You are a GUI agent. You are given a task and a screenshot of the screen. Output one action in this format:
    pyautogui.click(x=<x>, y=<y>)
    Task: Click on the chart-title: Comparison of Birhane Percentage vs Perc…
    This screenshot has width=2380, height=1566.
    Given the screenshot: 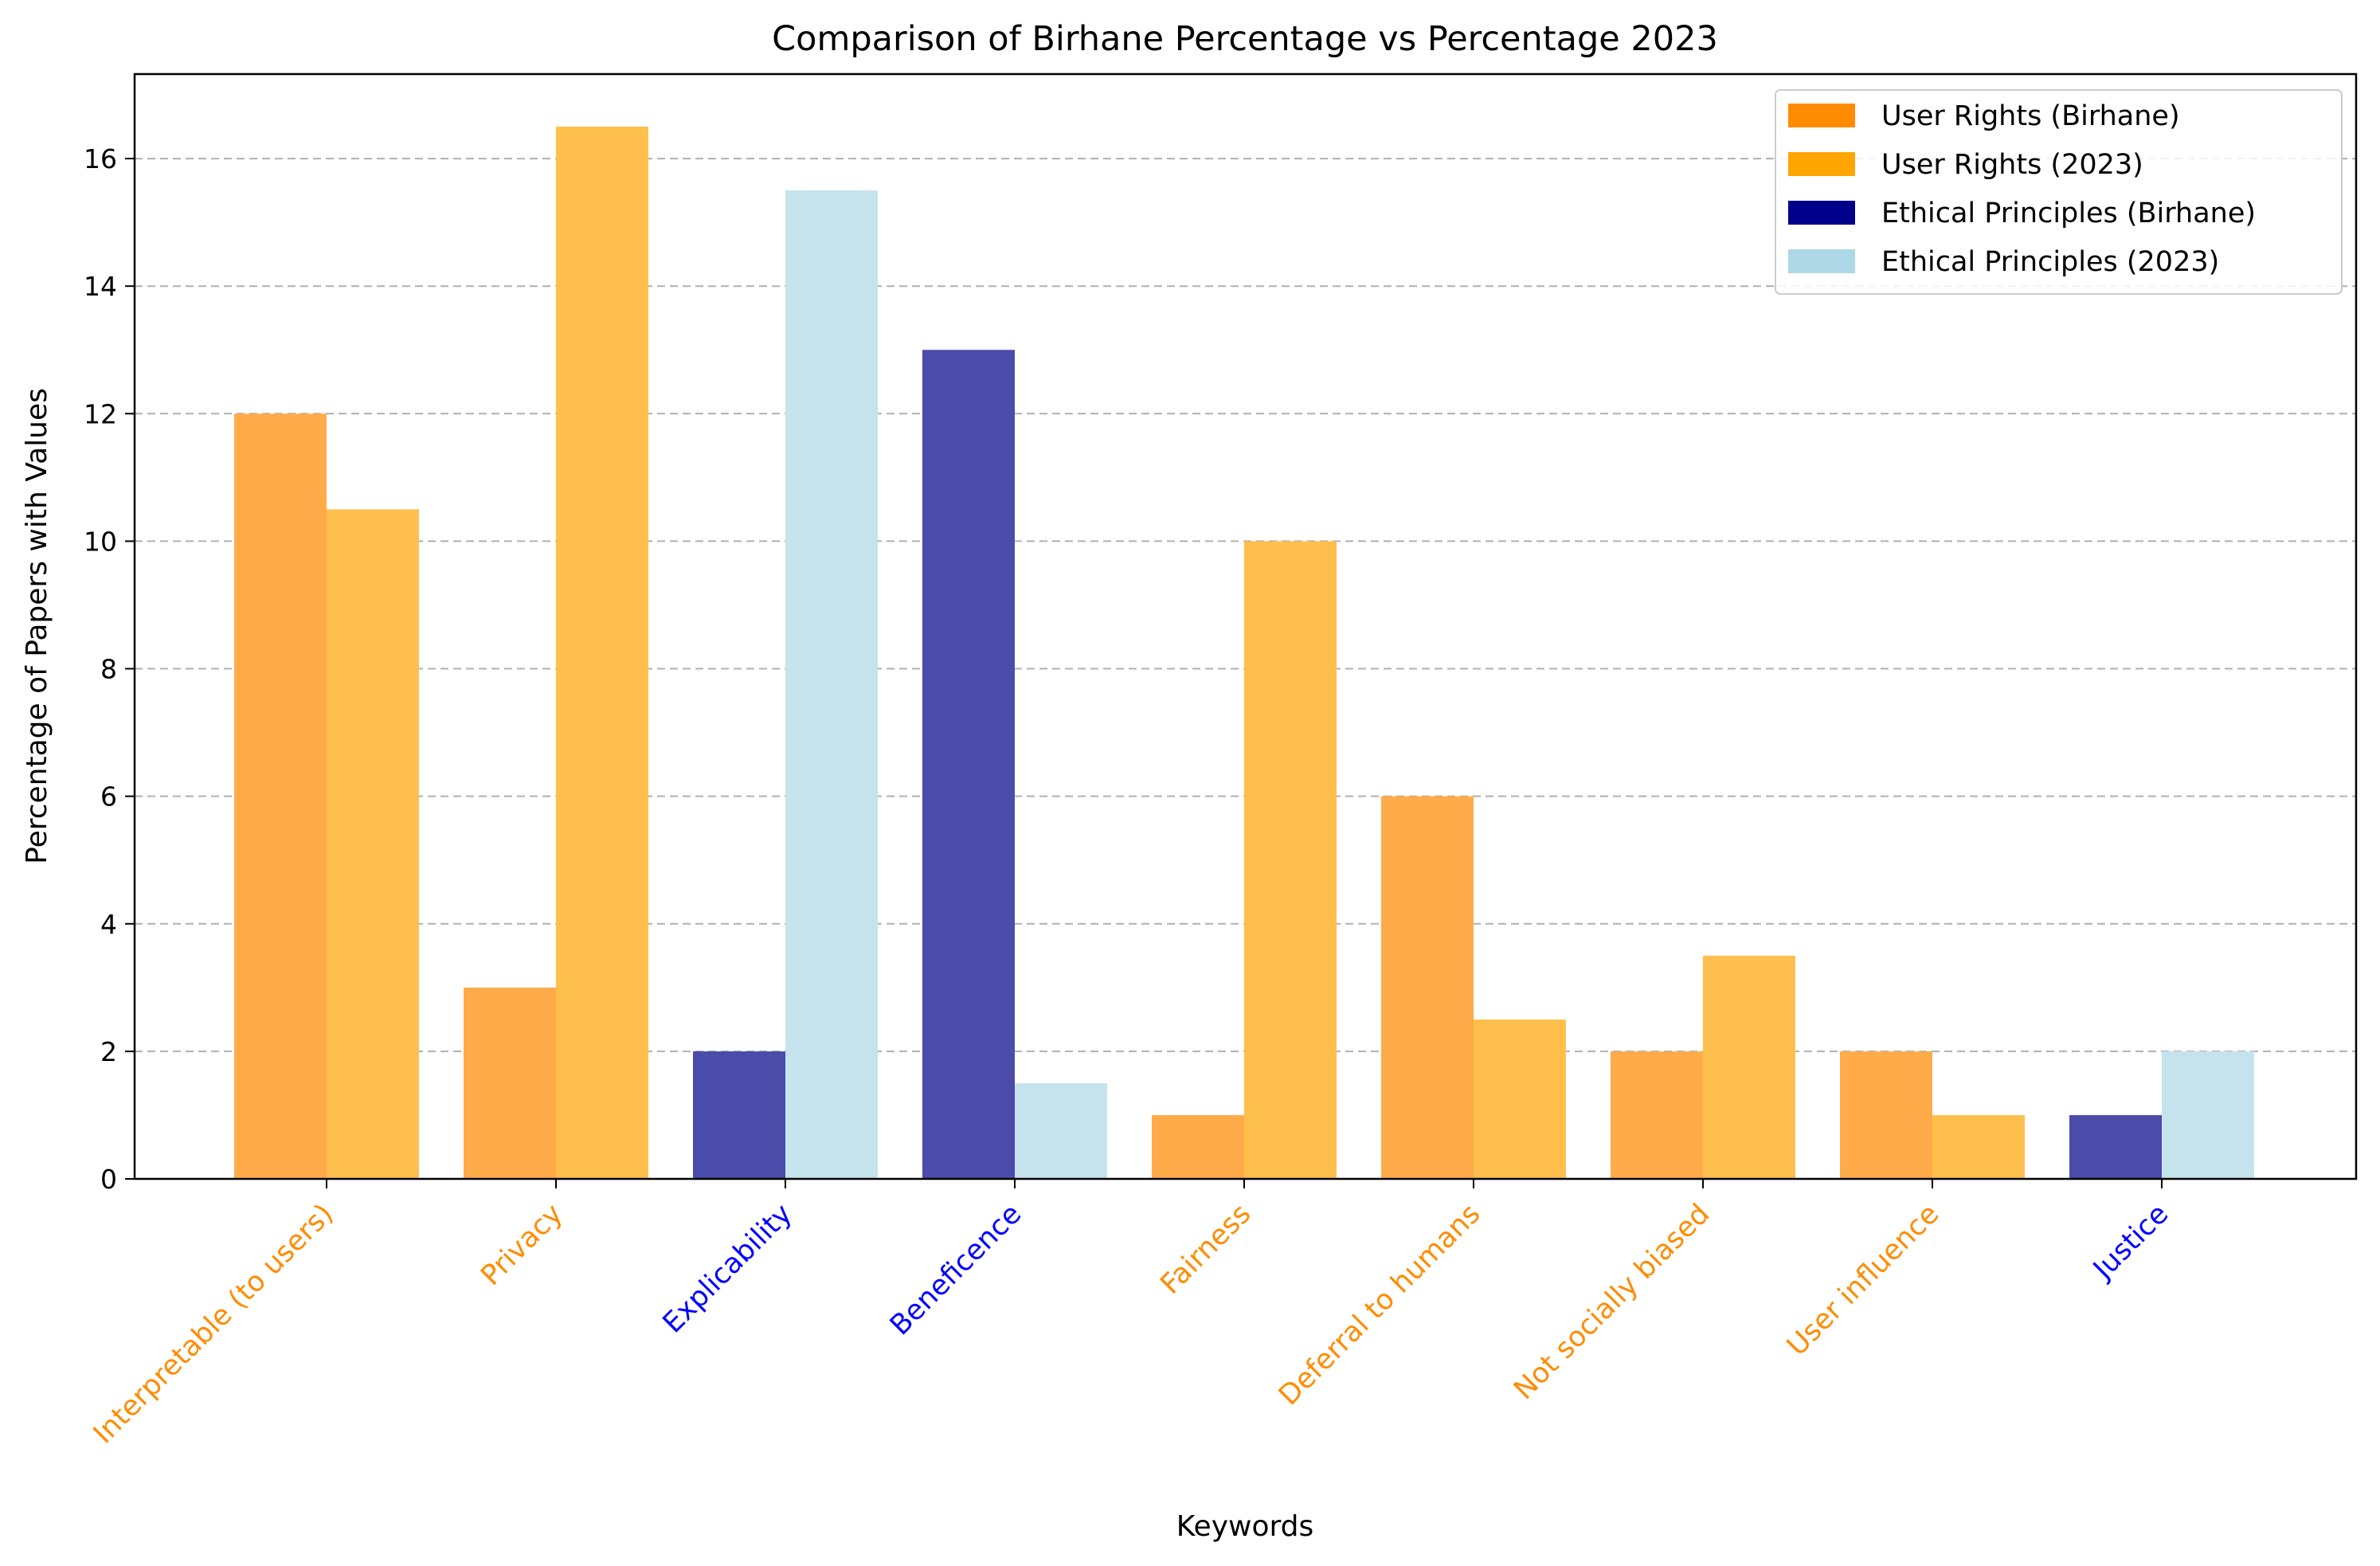 What is the action you would take?
    pyautogui.click(x=1245, y=39)
    